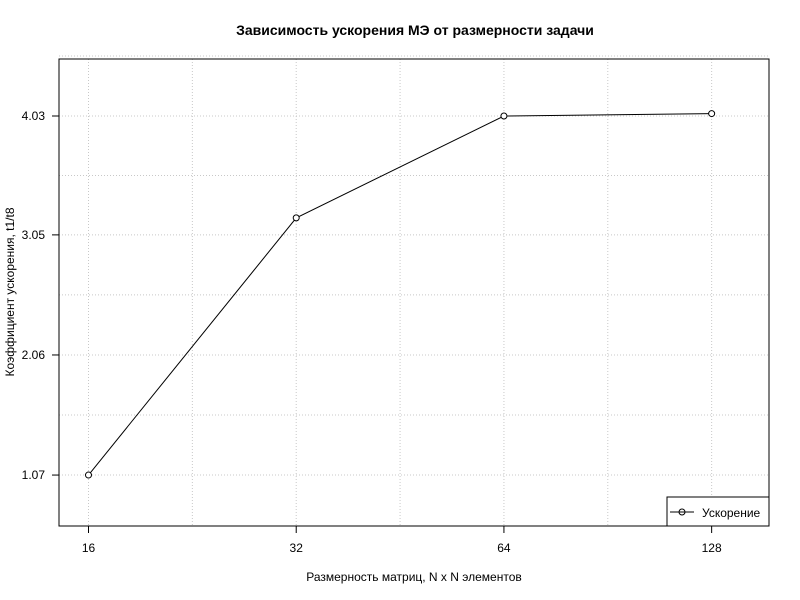  I want to click on y-tick-label: 3.05, so click(34, 235).